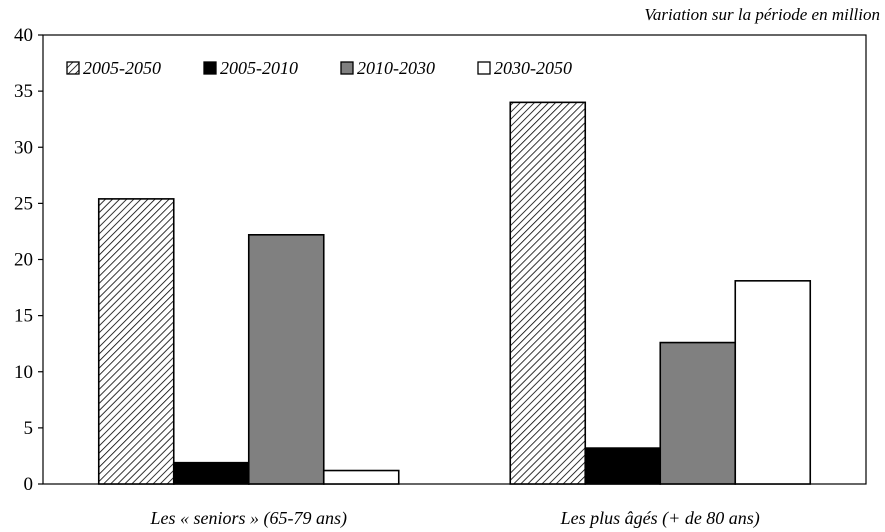  What do you see at coordinates (122, 68) in the screenshot?
I see `legend-label-2005-2050: 2005-2050` at bounding box center [122, 68].